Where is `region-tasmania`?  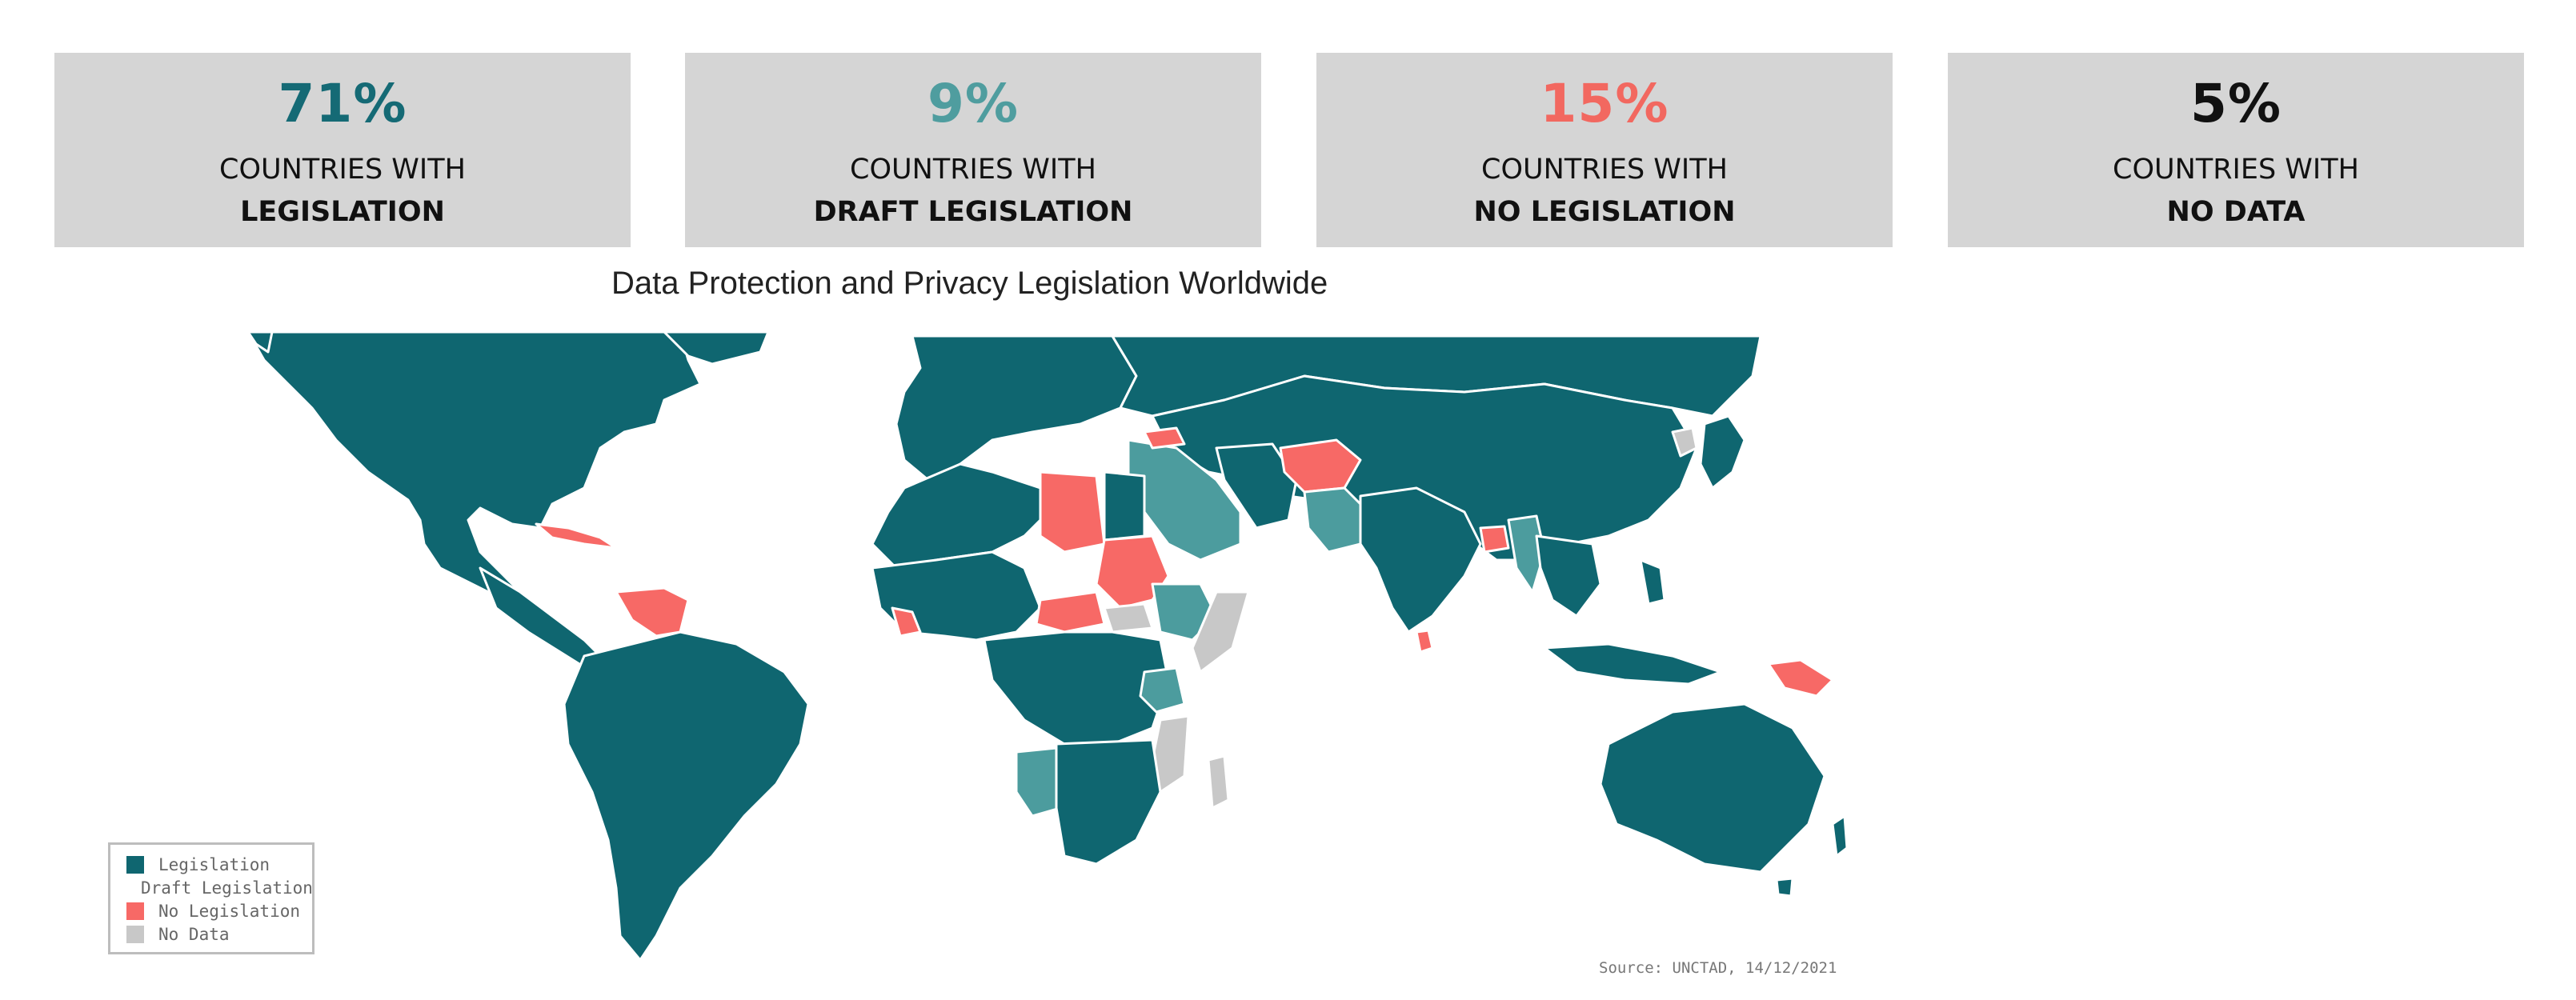 region-tasmania is located at coordinates (1784, 887).